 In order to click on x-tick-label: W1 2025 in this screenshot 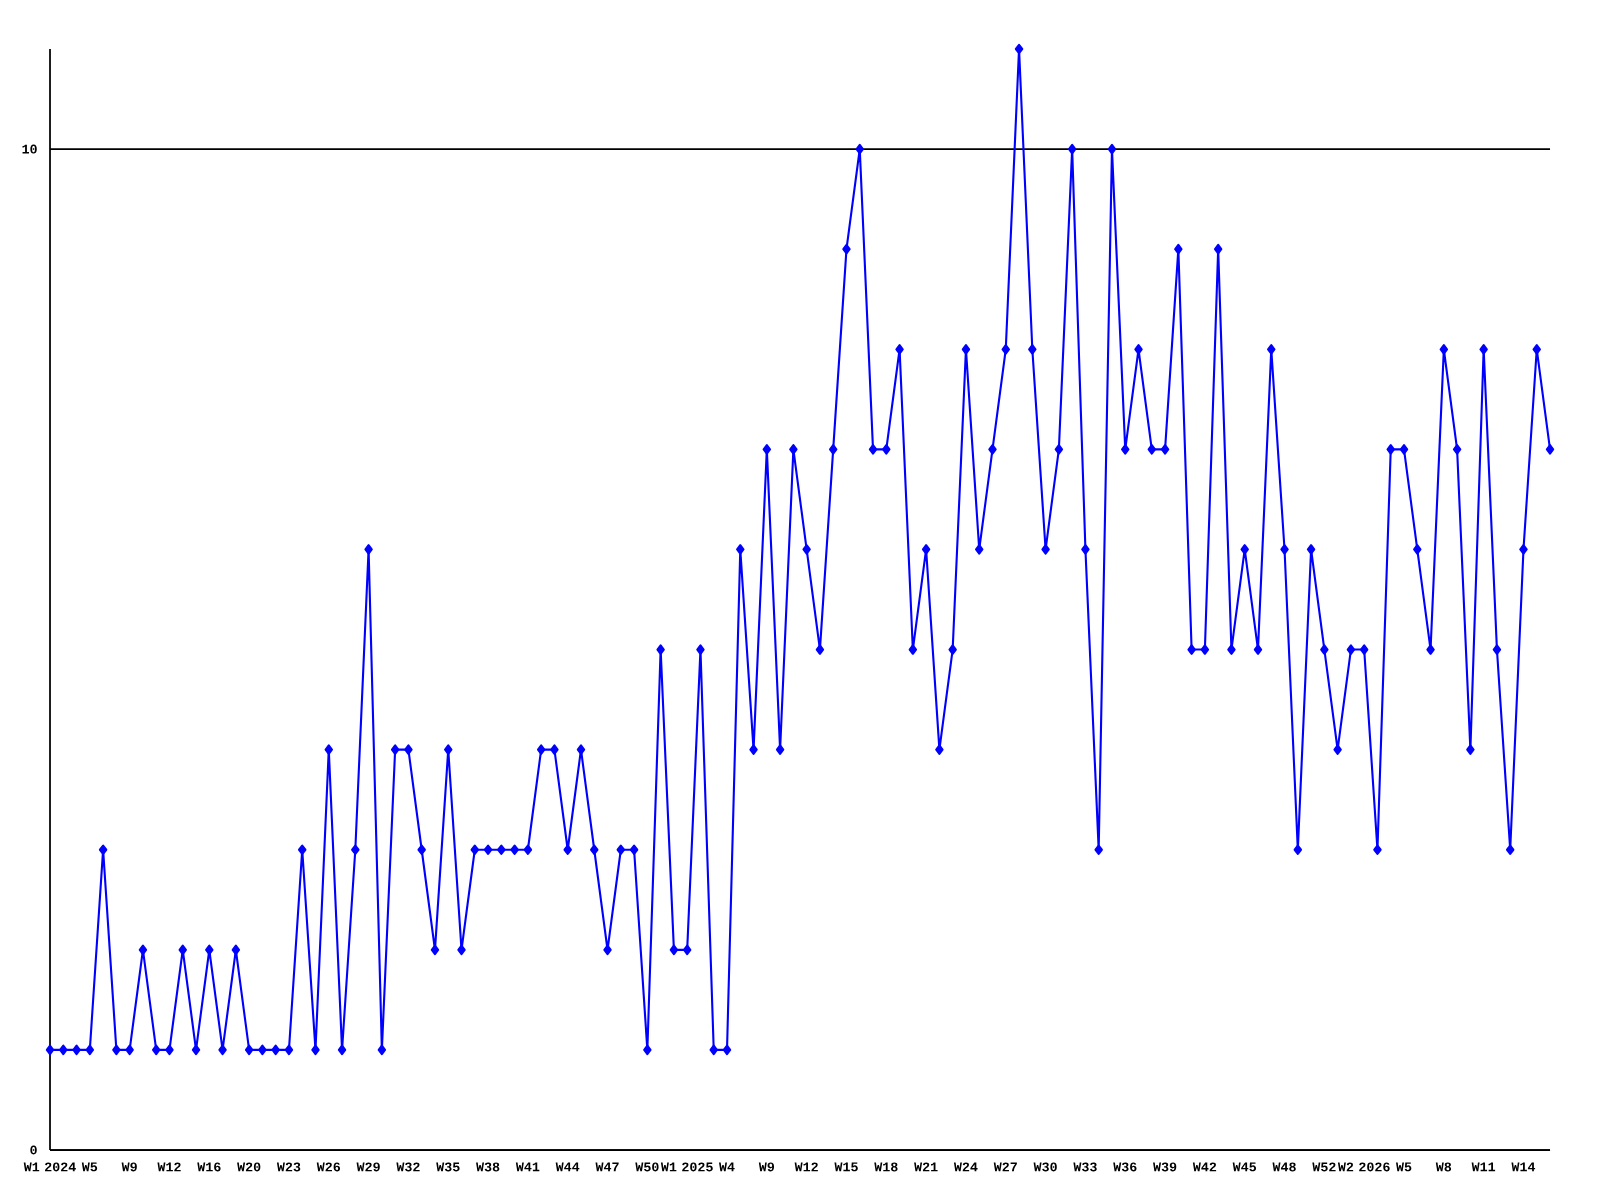, I will do `click(686, 1167)`.